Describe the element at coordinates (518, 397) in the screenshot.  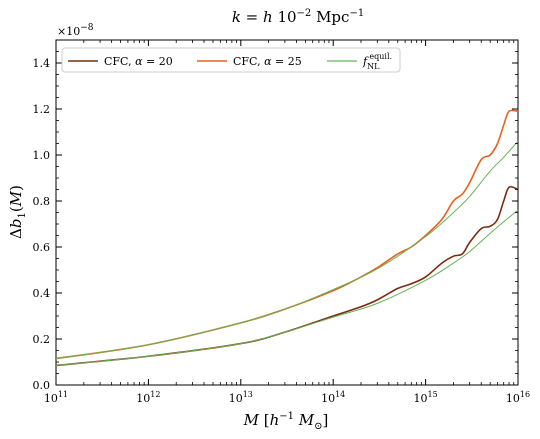
I see `x-tick-label: 1016` at that location.